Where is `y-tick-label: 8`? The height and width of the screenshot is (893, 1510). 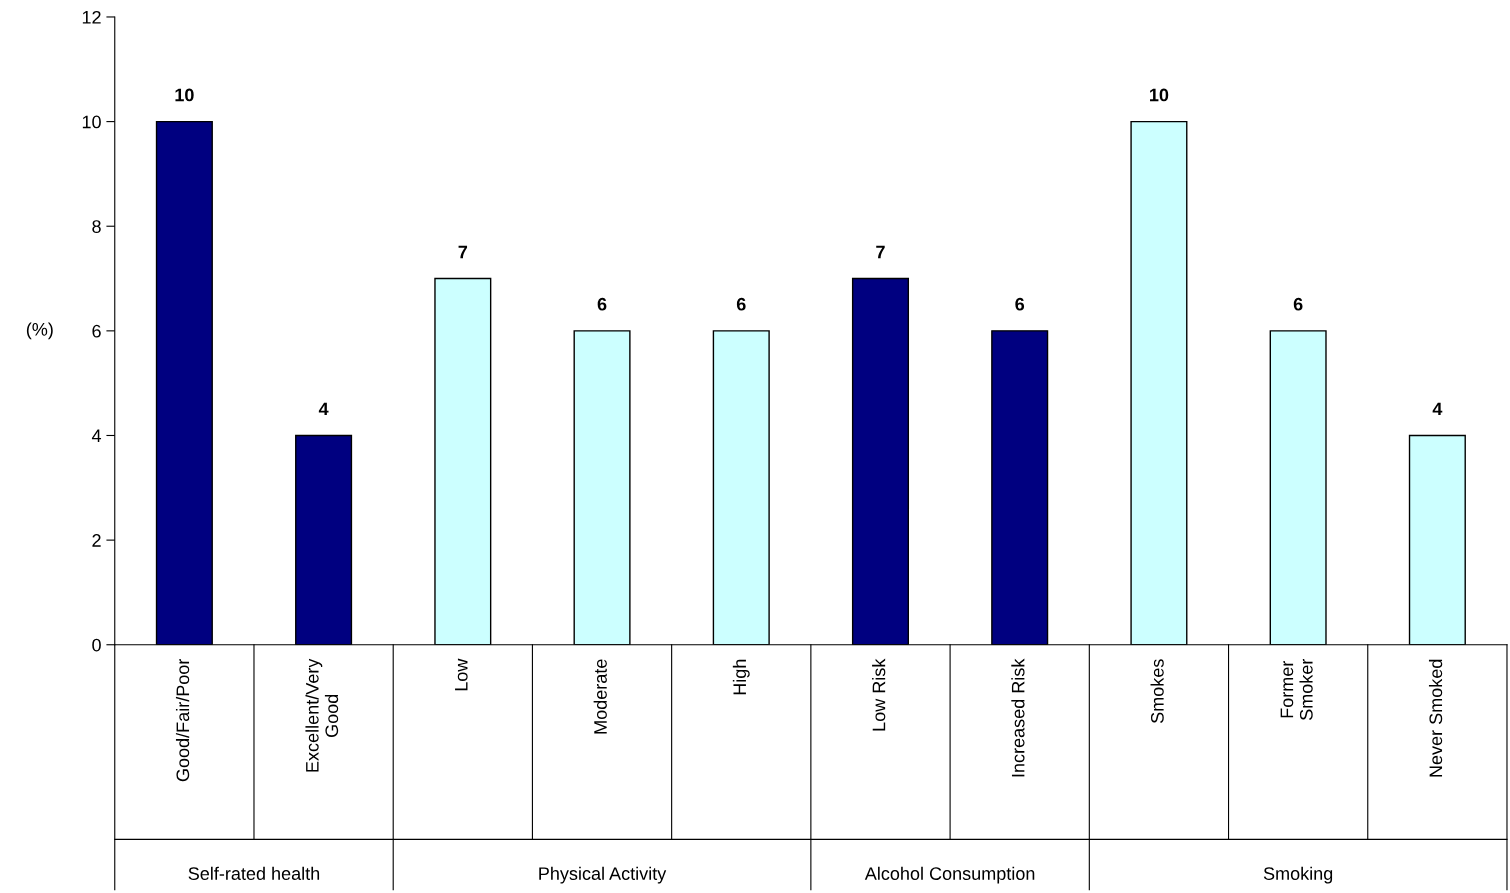
y-tick-label: 8 is located at coordinates (96, 226).